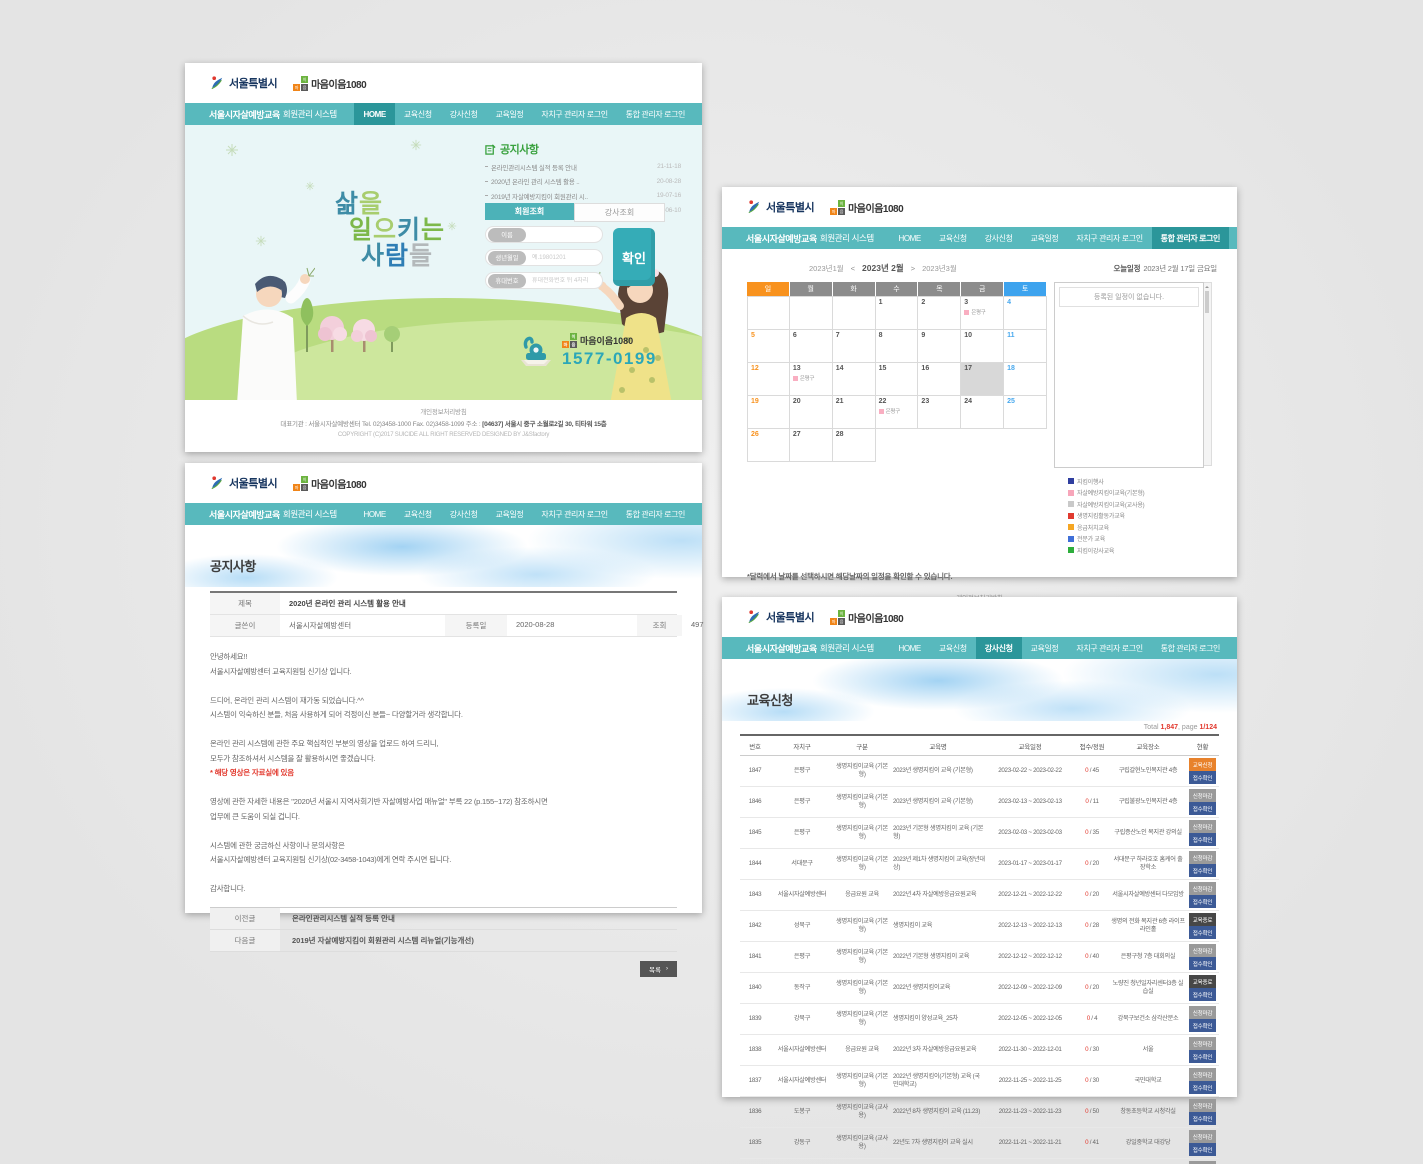  I want to click on calendar-day-cell: 1, so click(897, 313).